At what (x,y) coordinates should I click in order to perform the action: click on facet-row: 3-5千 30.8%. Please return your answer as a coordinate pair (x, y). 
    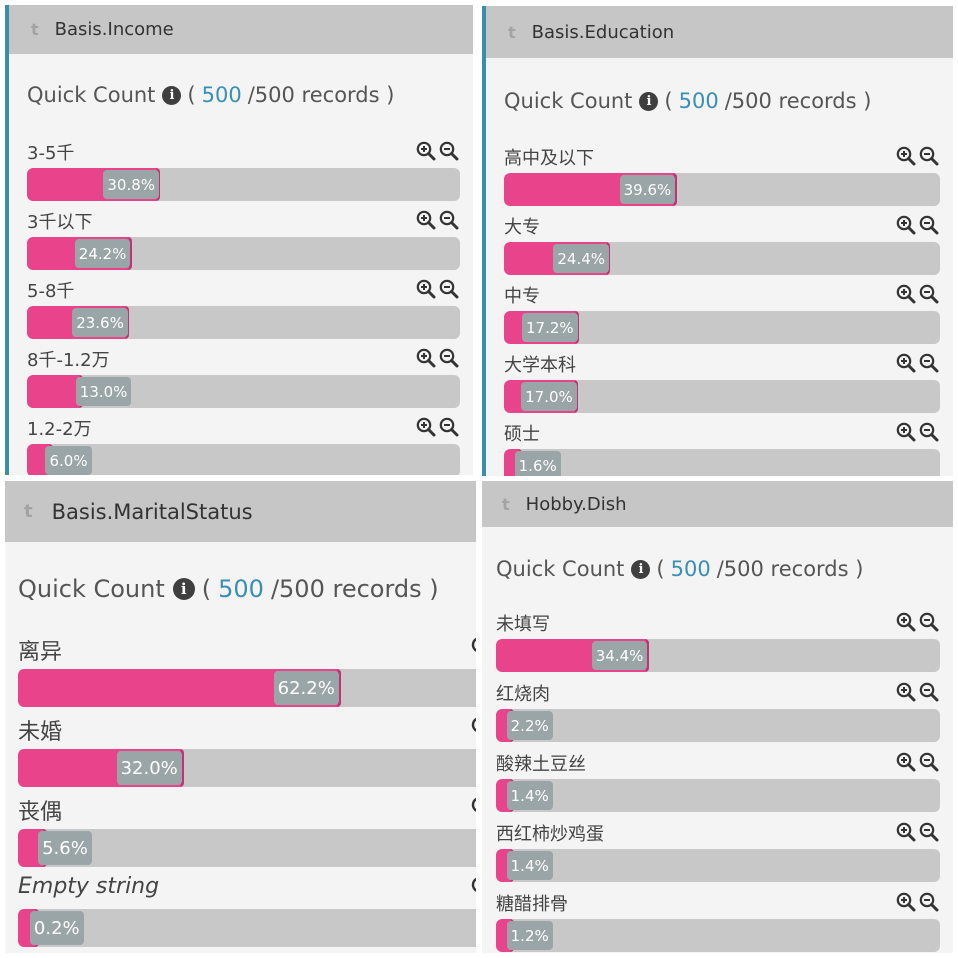
    Looking at the image, I should click on (243, 170).